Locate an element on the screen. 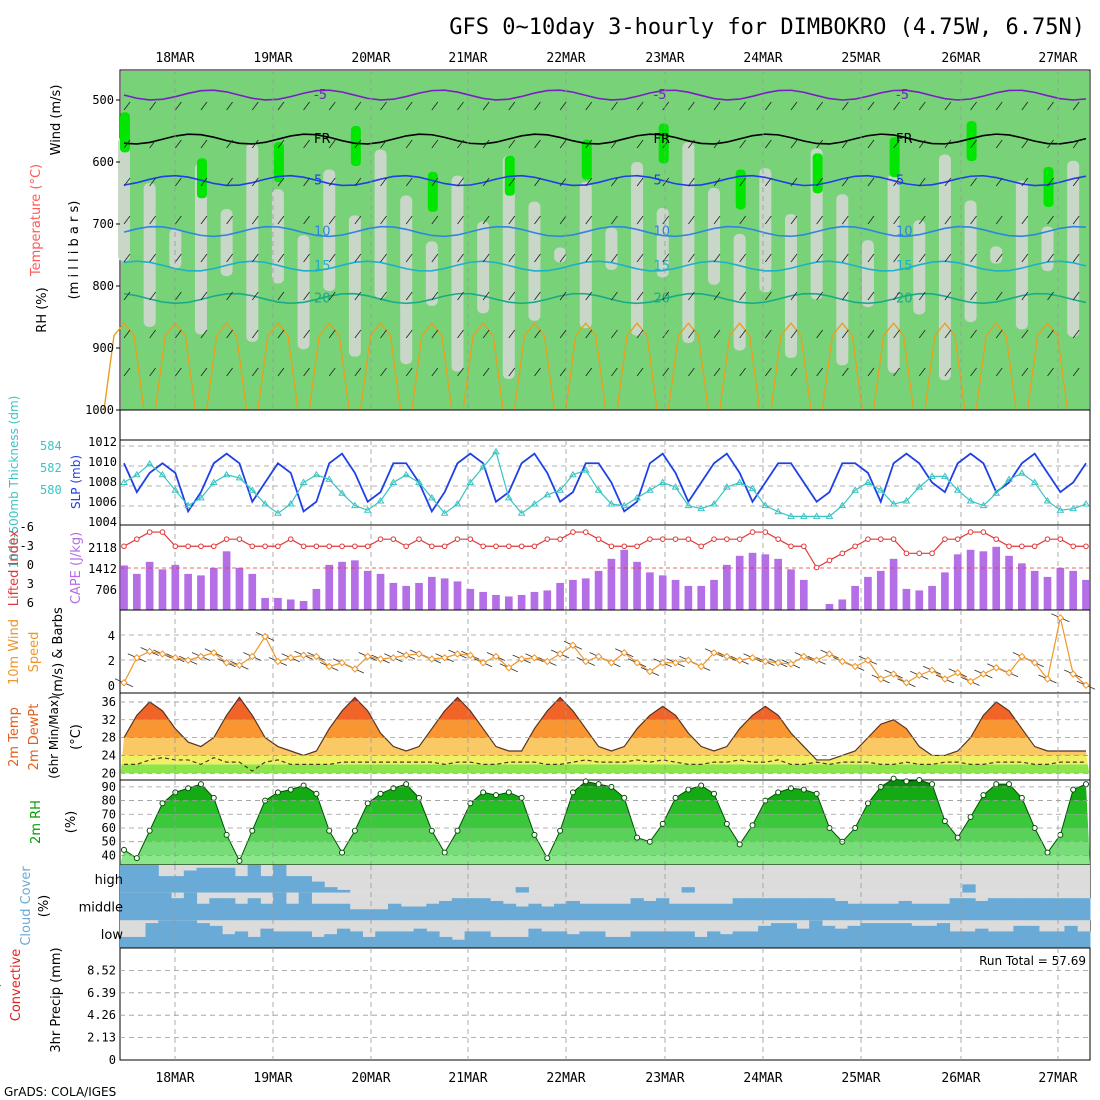  ylabel-temp-unit: (°C) is located at coordinates (76, 737).